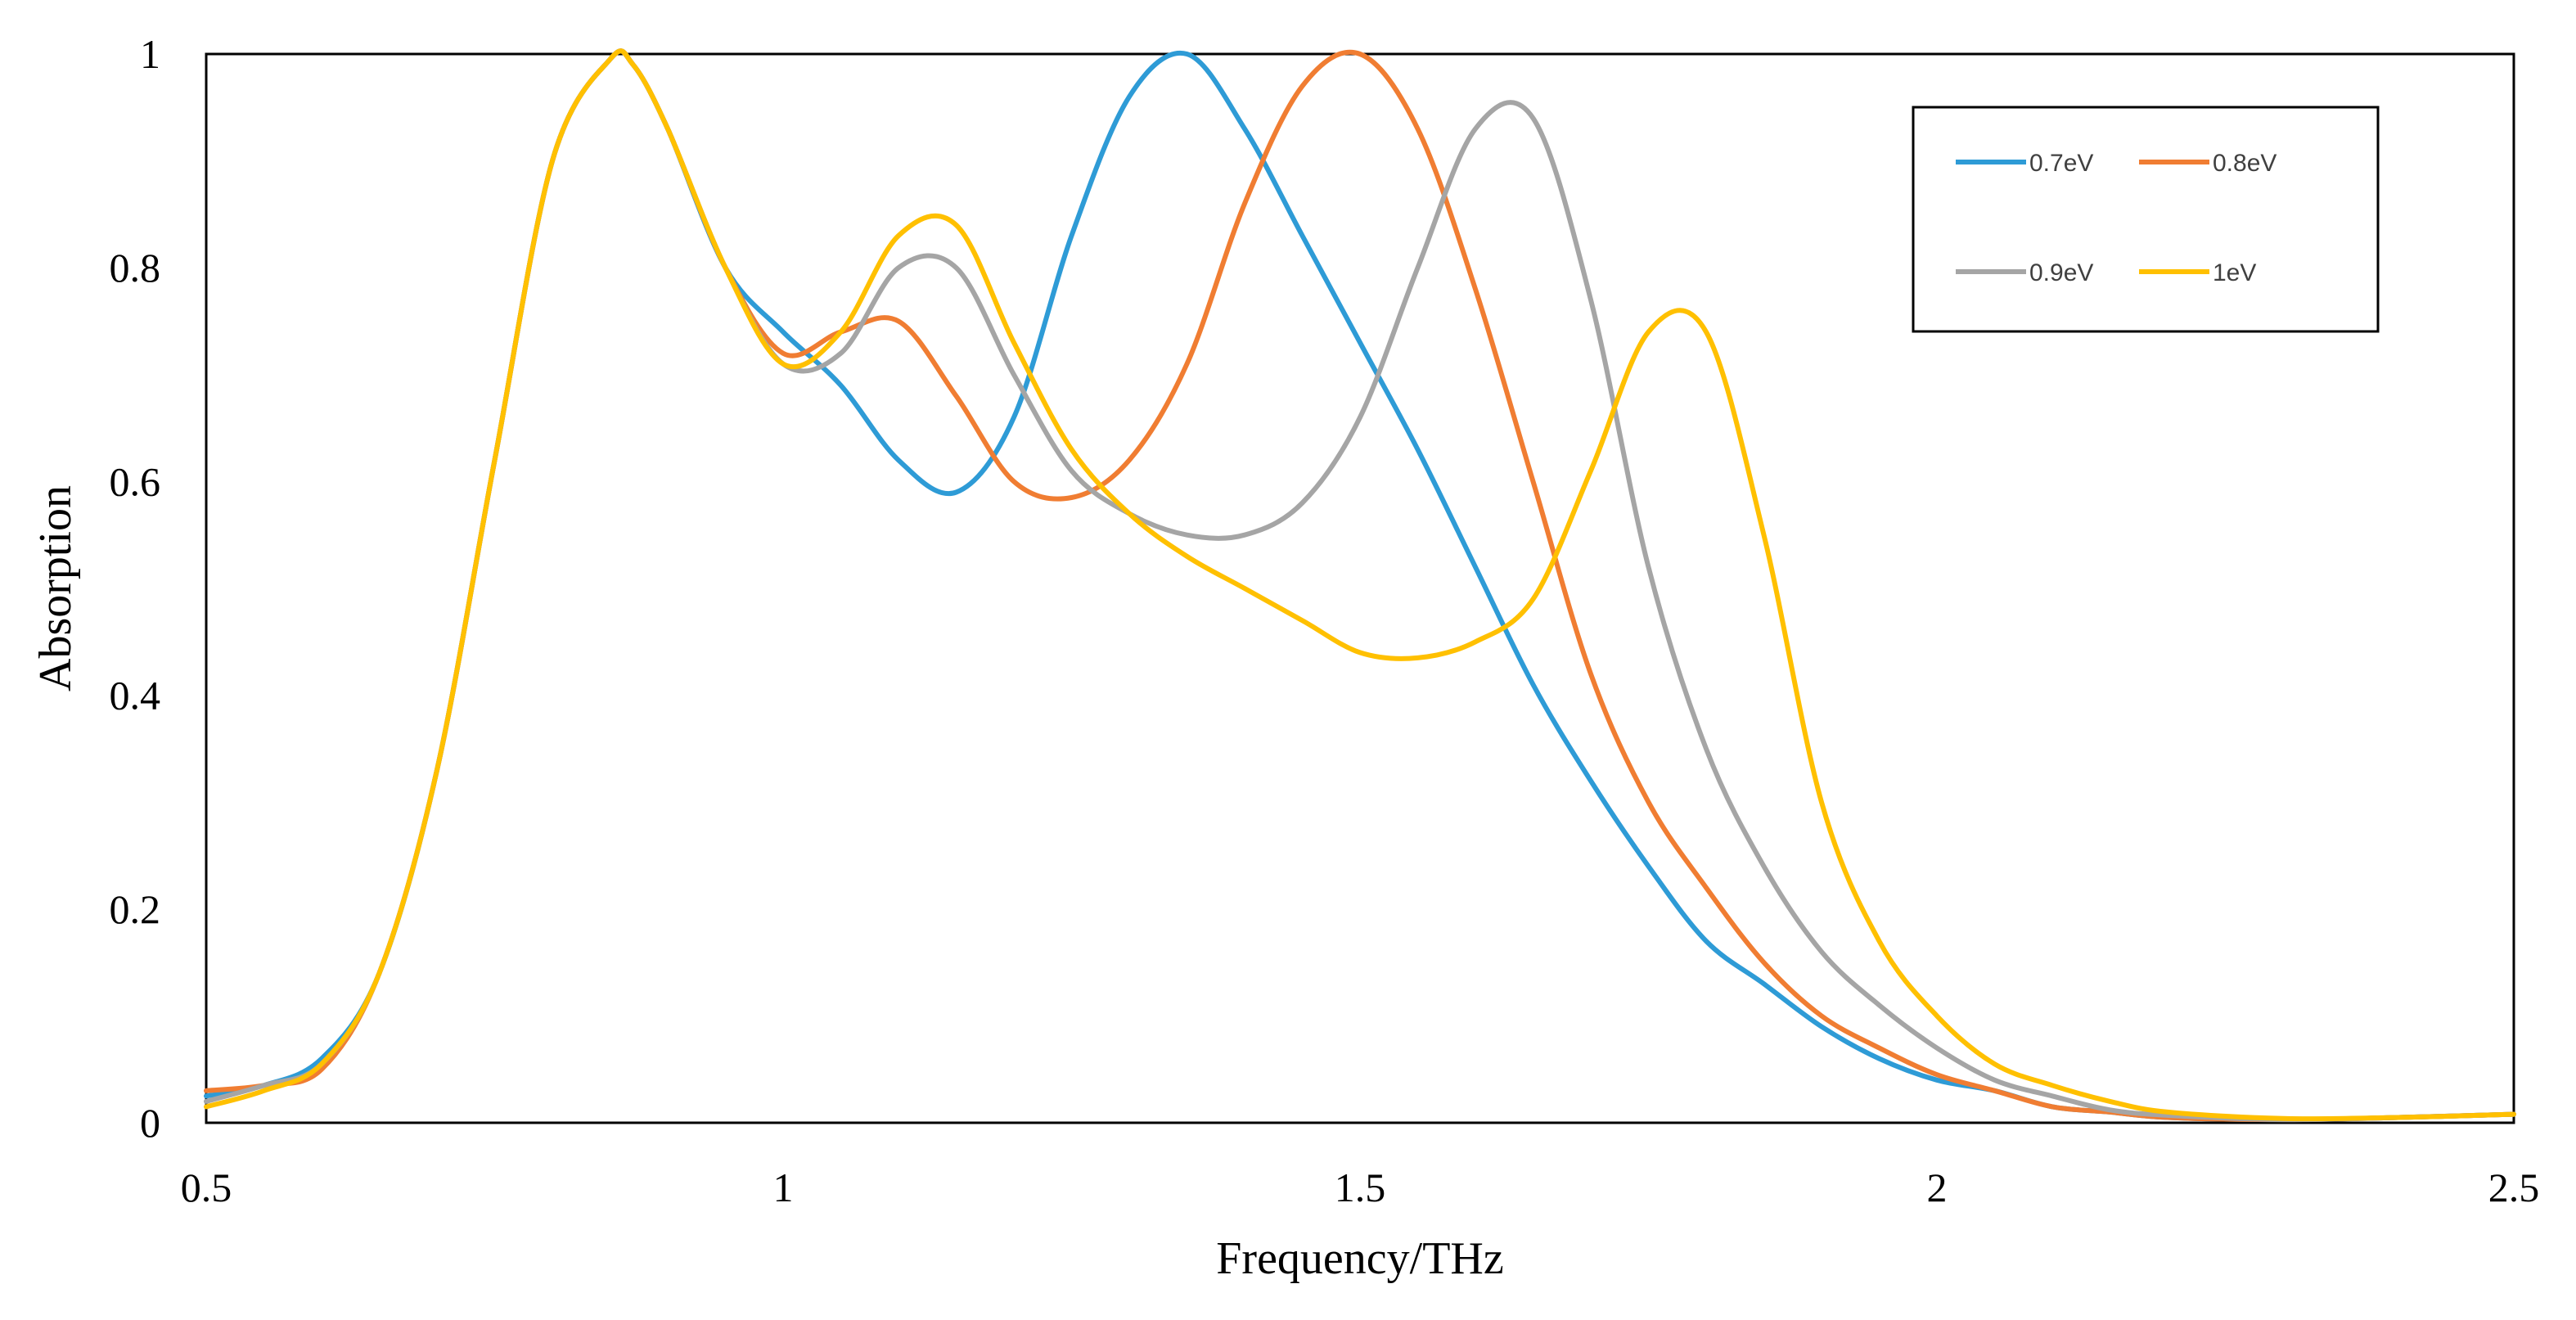 The image size is (2576, 1320). Describe the element at coordinates (2208, 163) in the screenshot. I see `legend-item-0-8ev: 0.8eV` at that location.